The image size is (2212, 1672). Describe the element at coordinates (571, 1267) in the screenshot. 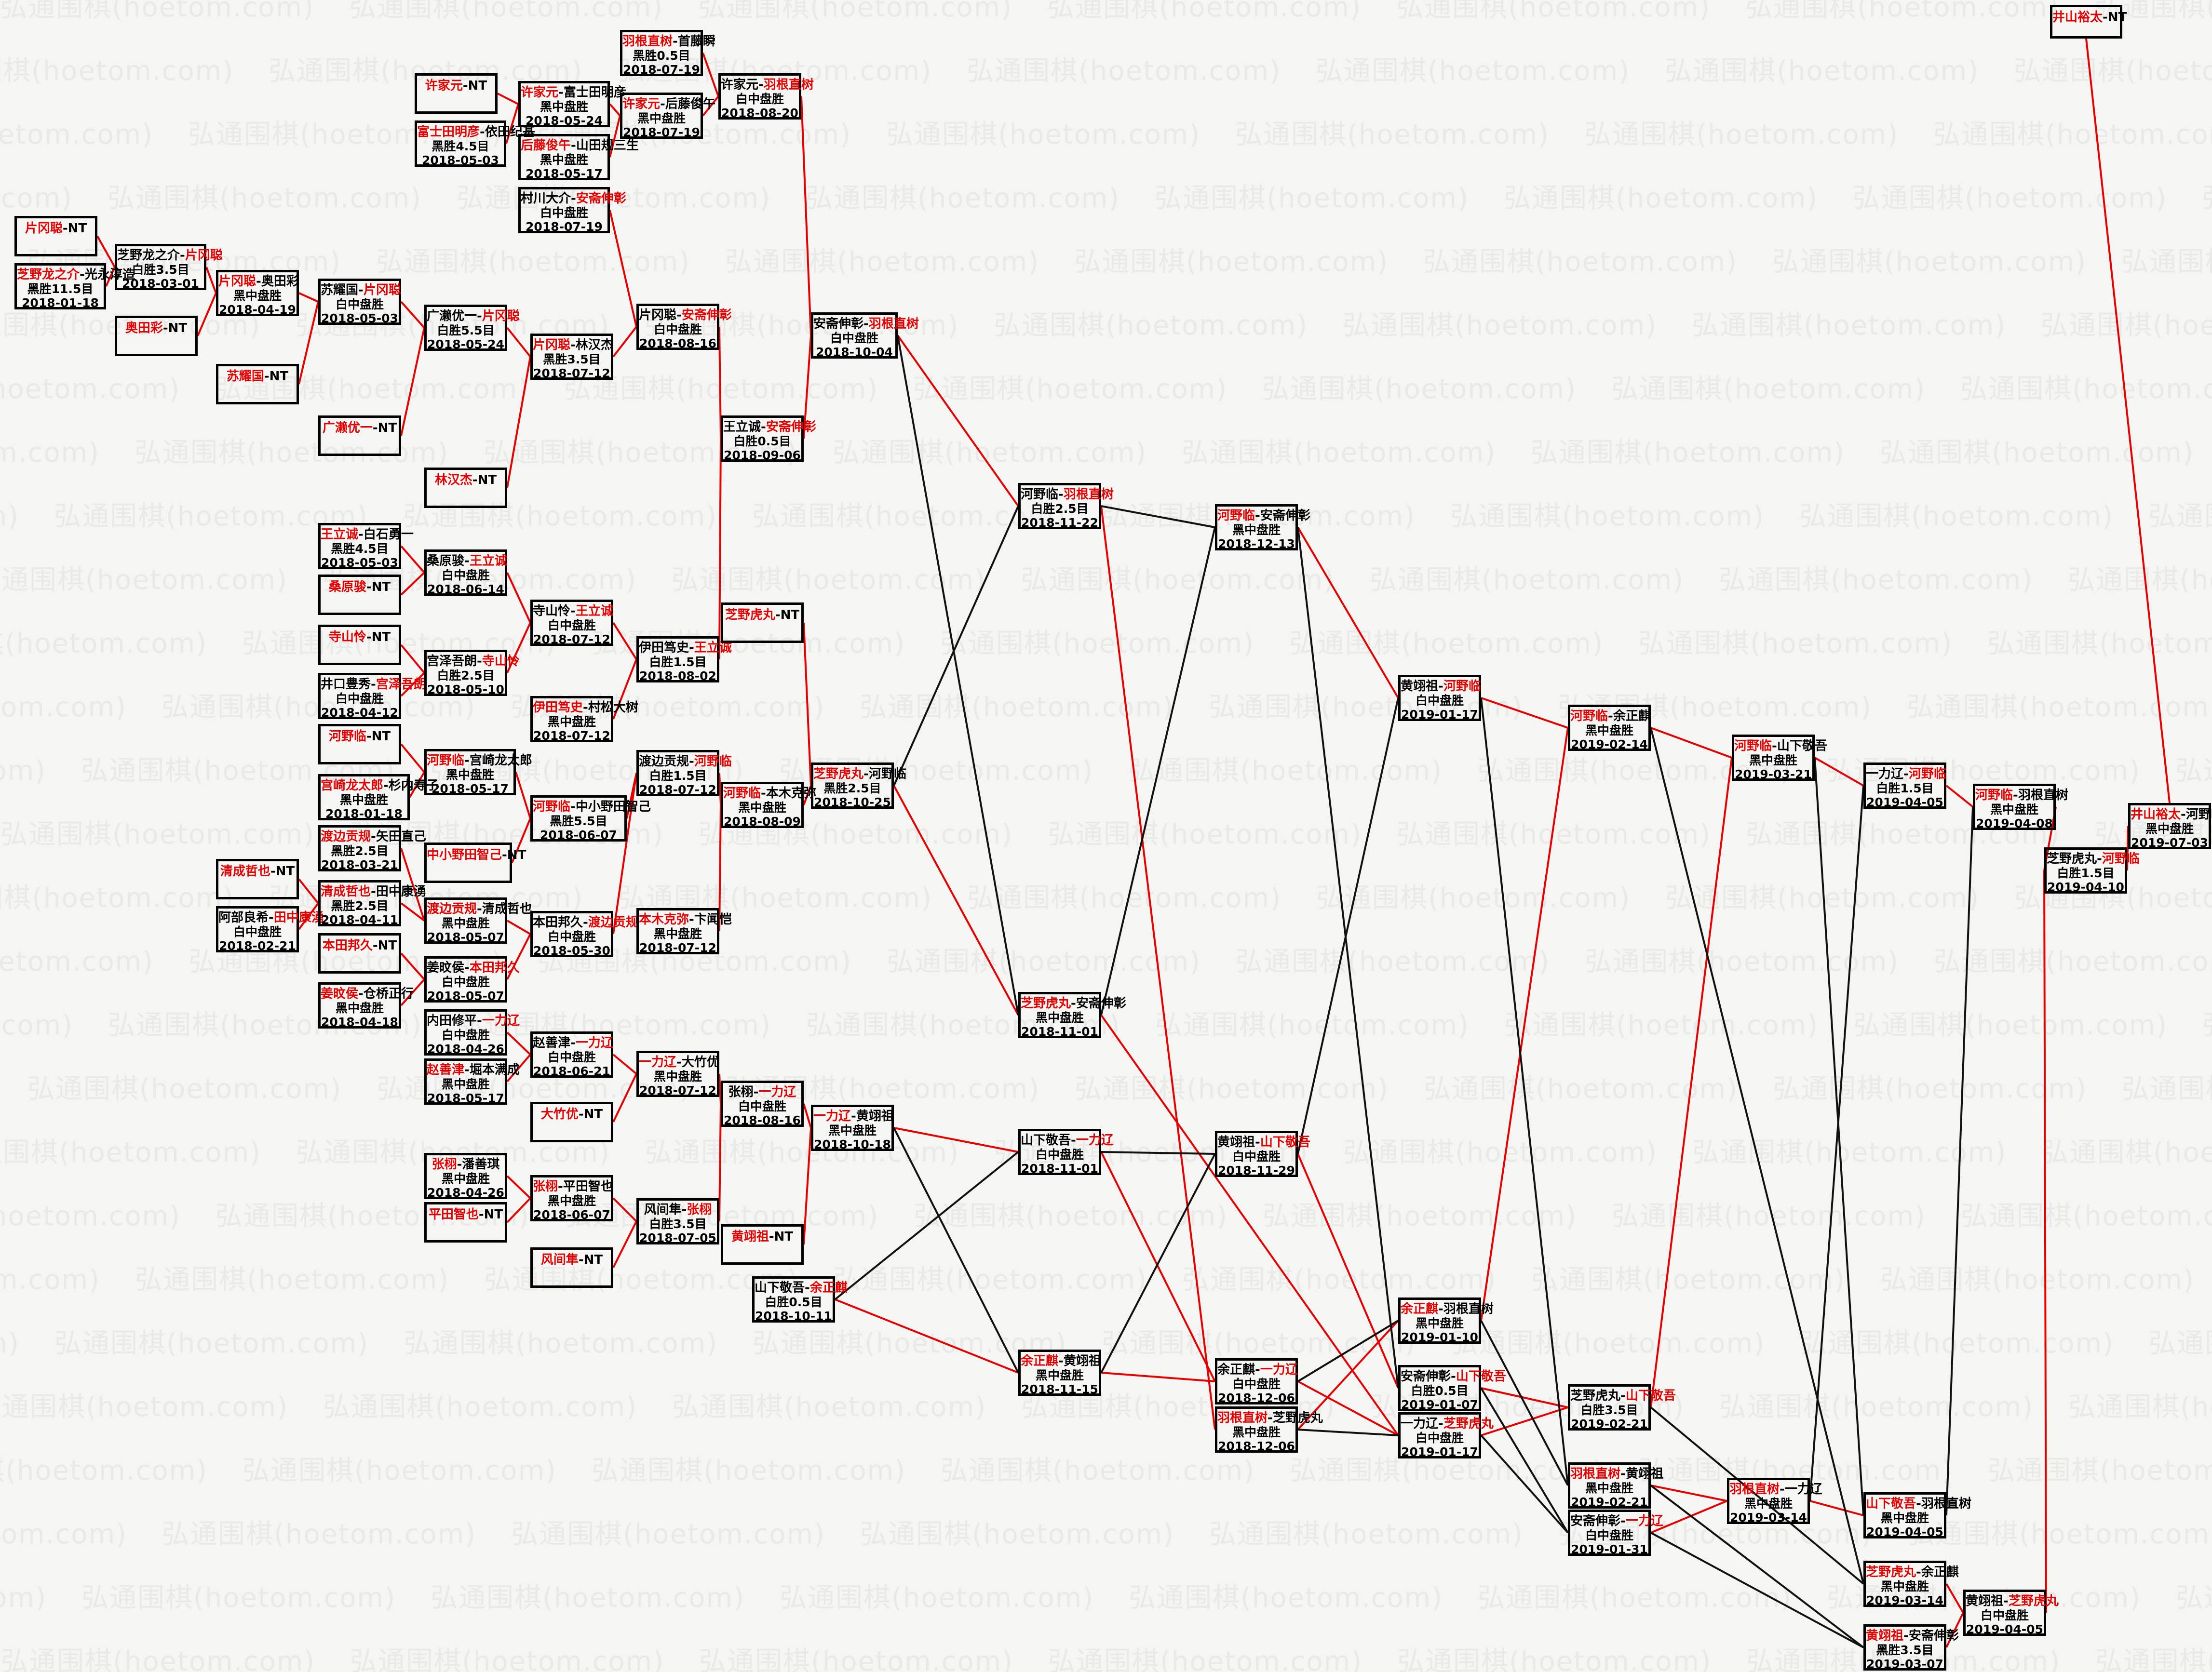

I see `seed-box: 风间隼-NT` at that location.